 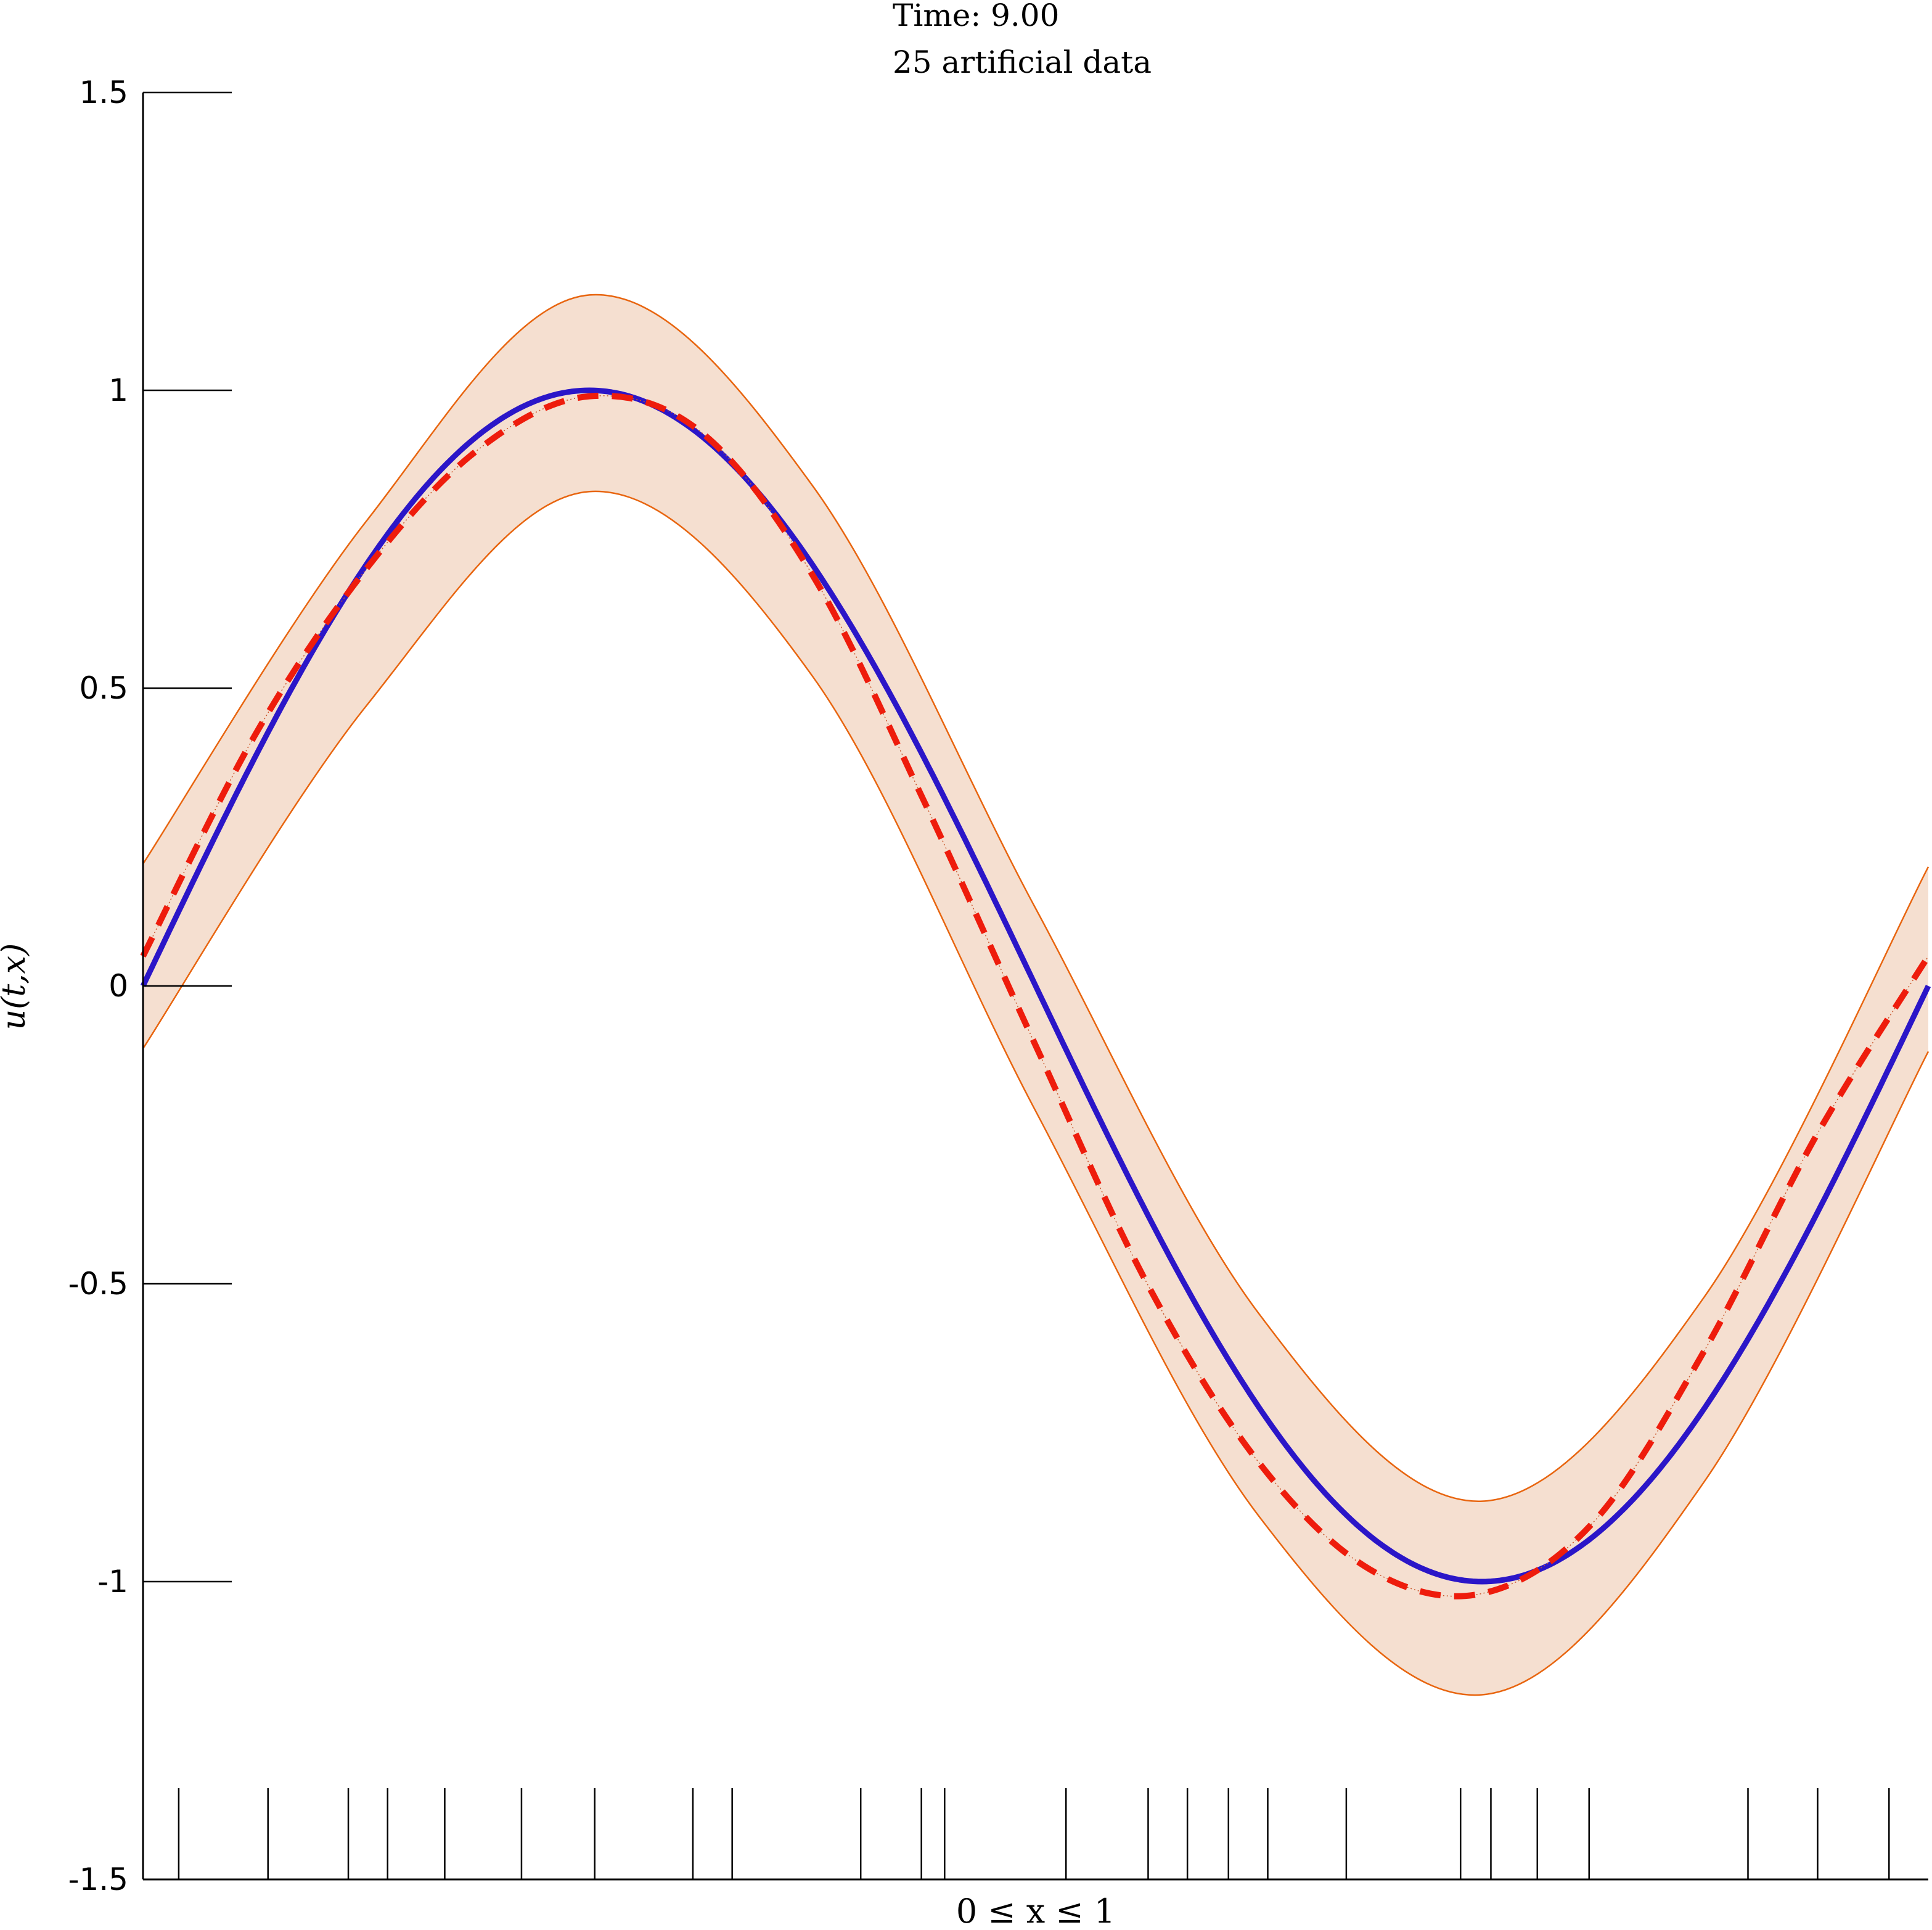 What do you see at coordinates (103, 688) in the screenshot?
I see `y-tick-label: 0.5` at bounding box center [103, 688].